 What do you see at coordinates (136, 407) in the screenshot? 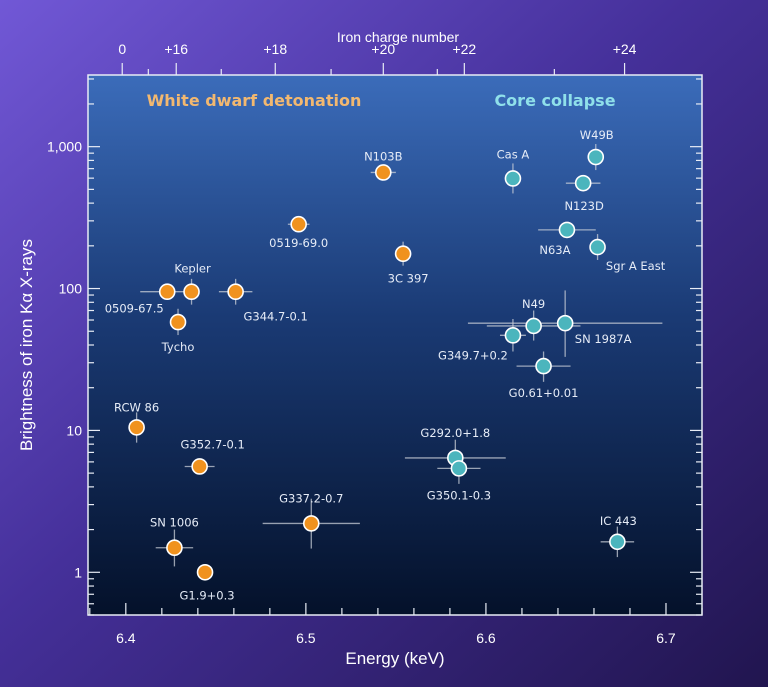
I see `label-rcw-86: RCW 86` at bounding box center [136, 407].